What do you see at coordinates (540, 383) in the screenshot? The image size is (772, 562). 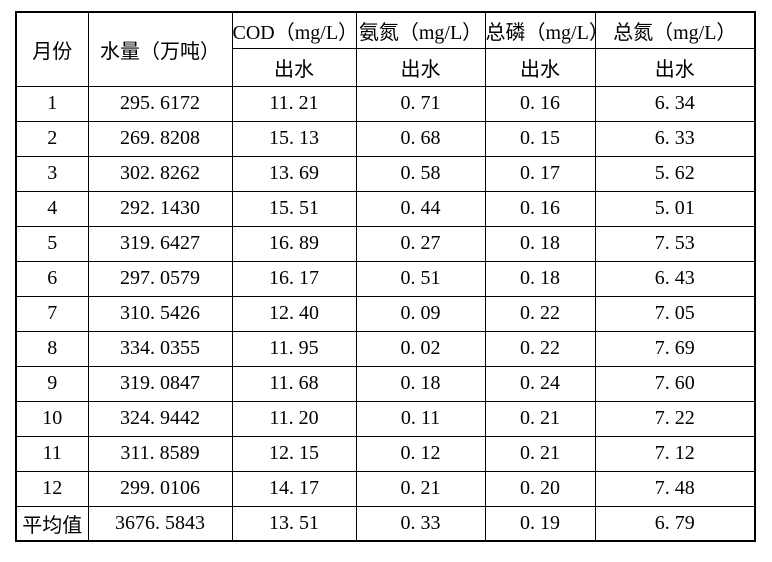 I see `table-cell: 0. 24` at bounding box center [540, 383].